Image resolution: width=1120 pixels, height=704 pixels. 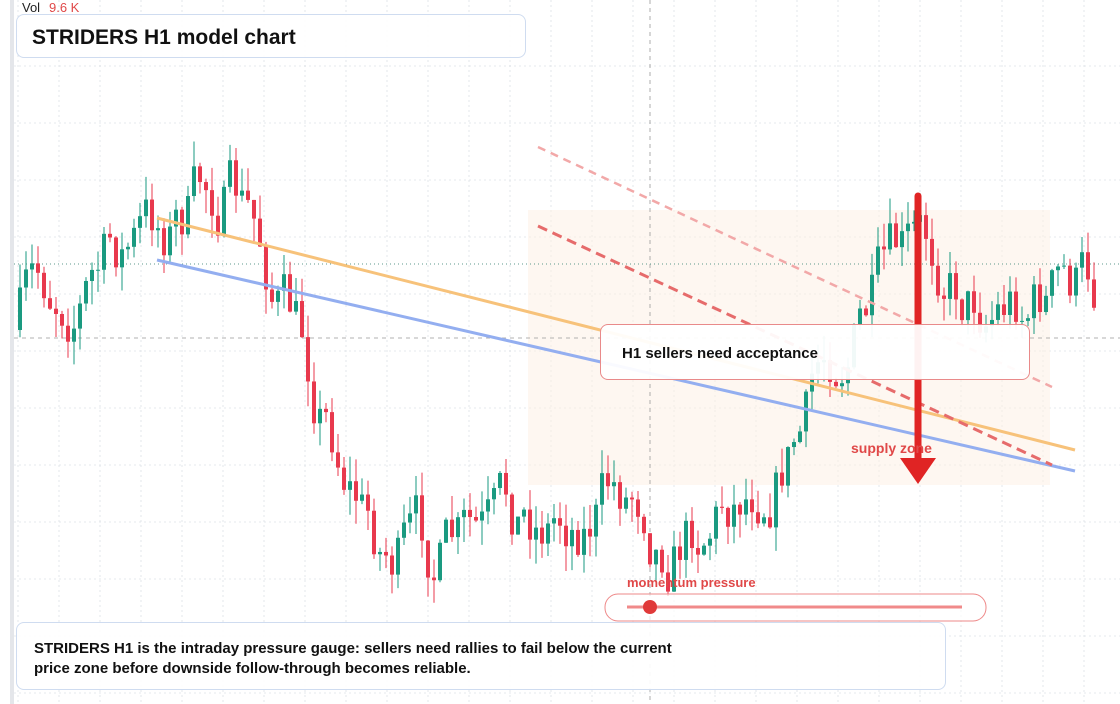 What do you see at coordinates (12, 352) in the screenshot?
I see `left-edge` at bounding box center [12, 352].